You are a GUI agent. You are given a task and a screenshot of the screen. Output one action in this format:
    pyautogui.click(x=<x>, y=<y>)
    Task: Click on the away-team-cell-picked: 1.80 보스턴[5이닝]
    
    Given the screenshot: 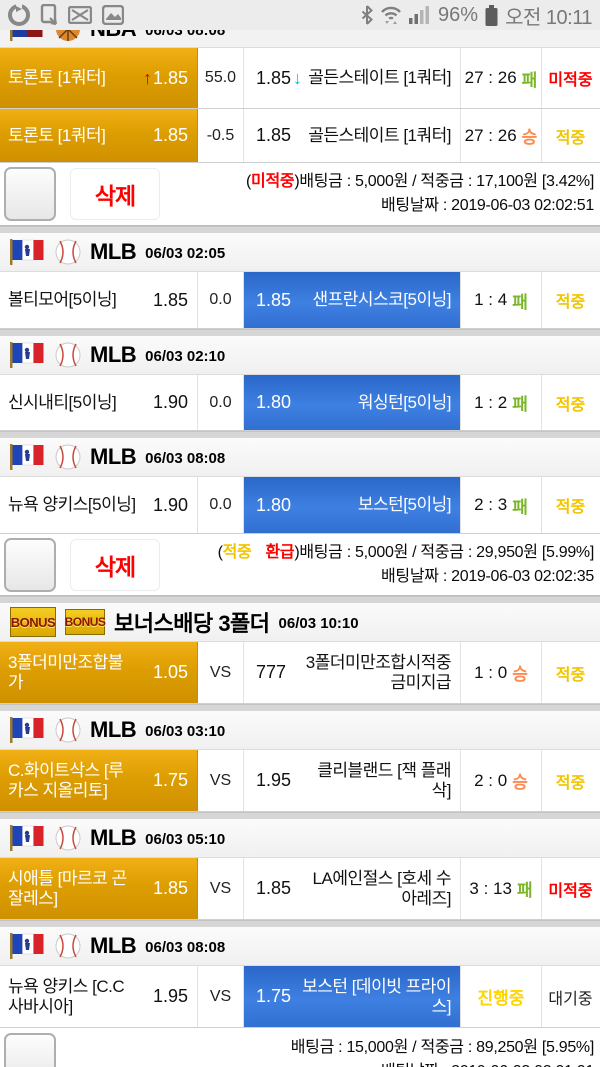 What is the action you would take?
    pyautogui.click(x=352, y=505)
    